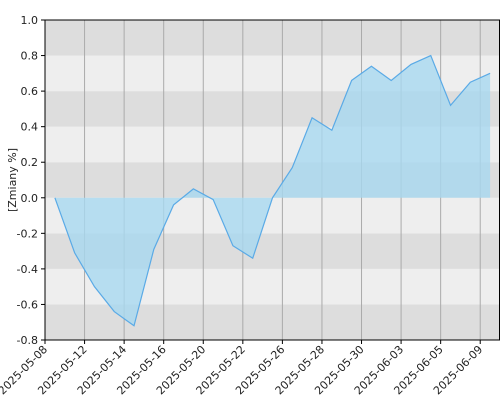 The height and width of the screenshot is (400, 500). I want to click on y-tick-label: -0.4, so click(27, 269).